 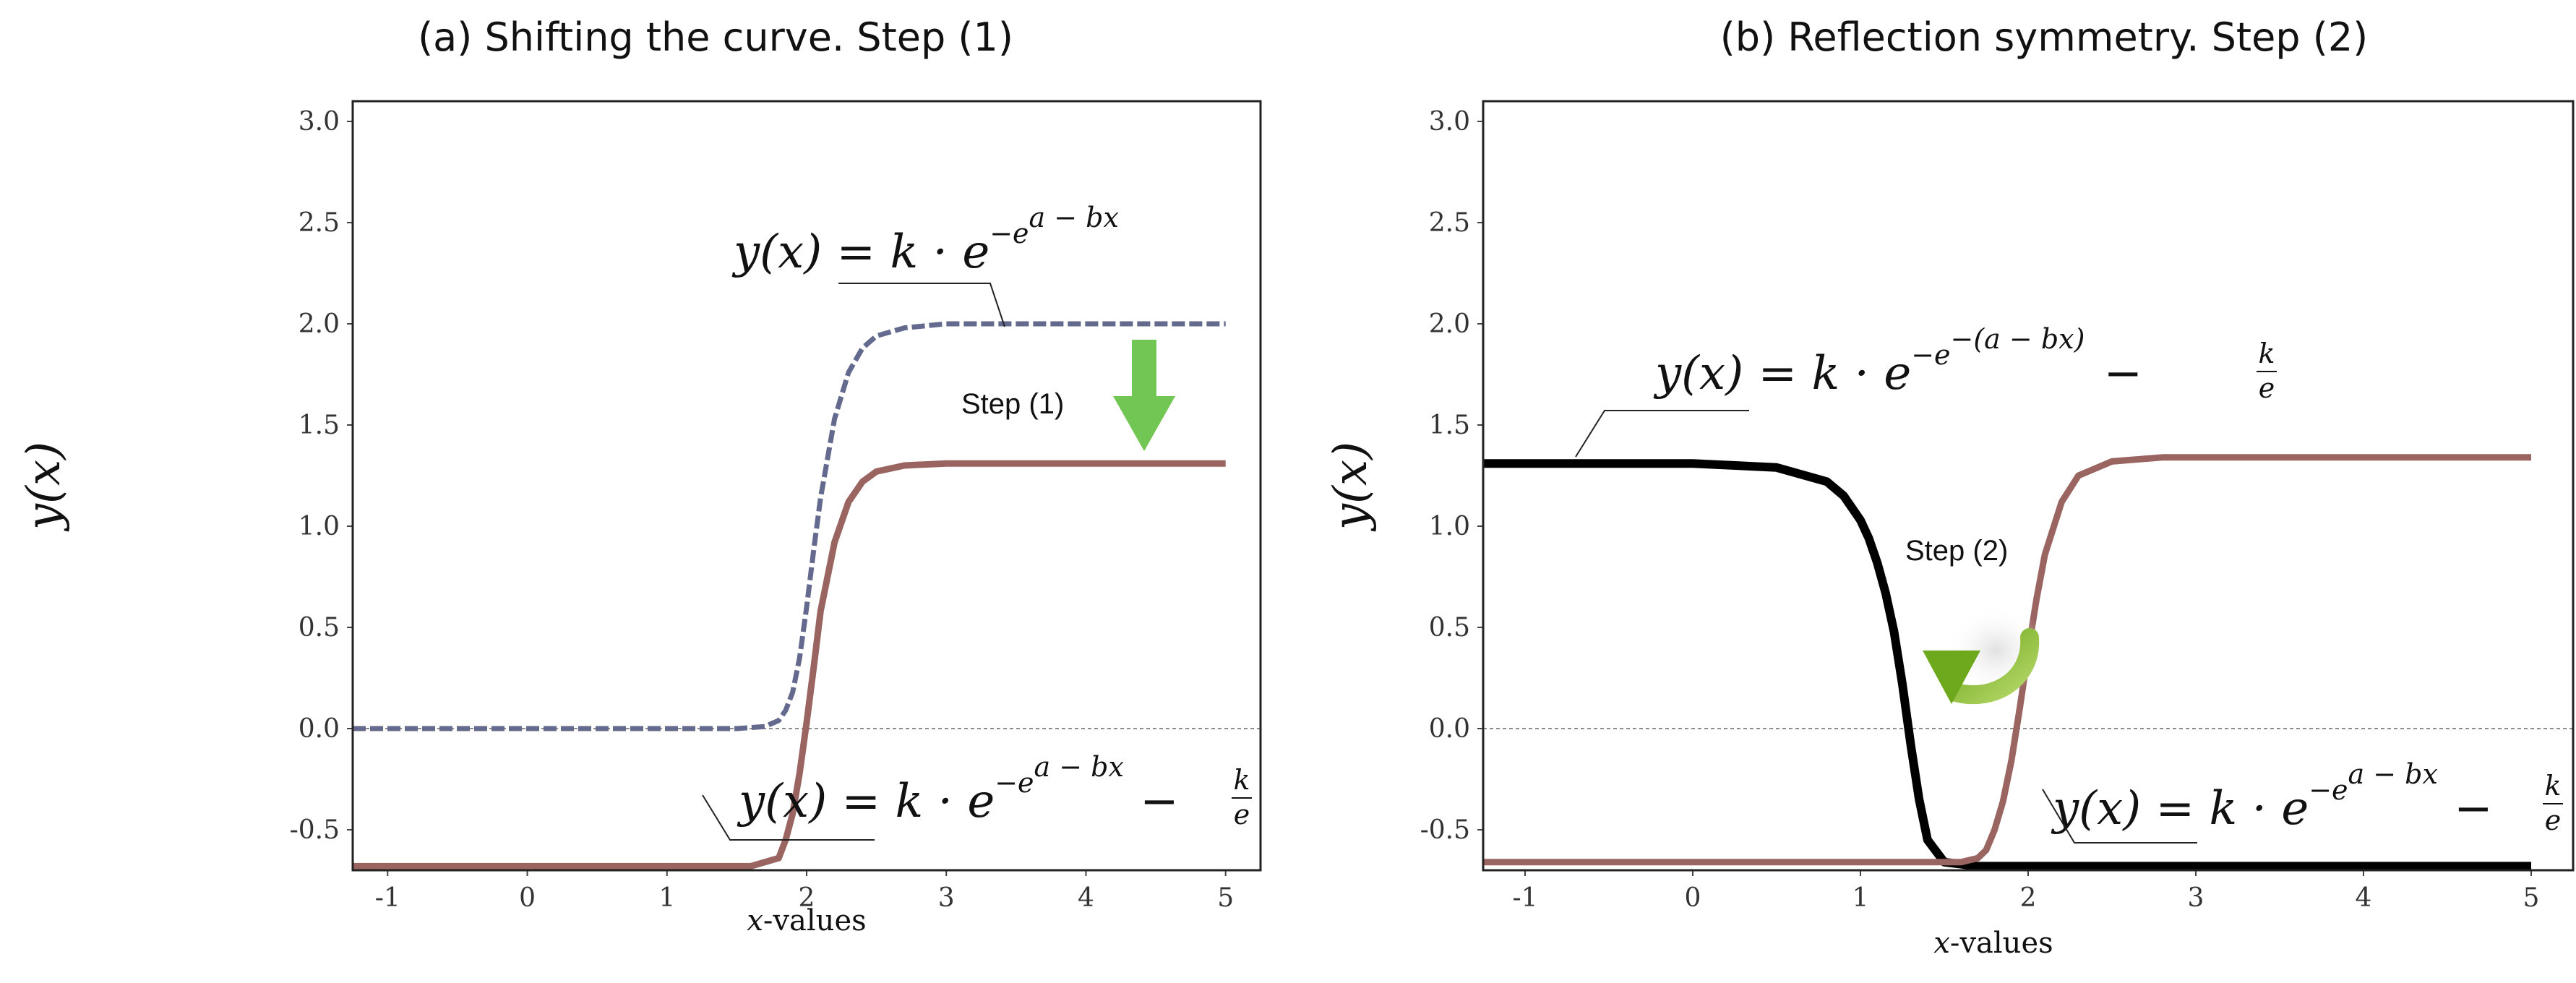 What do you see at coordinates (1086, 898) in the screenshot?
I see `panel-a-xtick-label: 4` at bounding box center [1086, 898].